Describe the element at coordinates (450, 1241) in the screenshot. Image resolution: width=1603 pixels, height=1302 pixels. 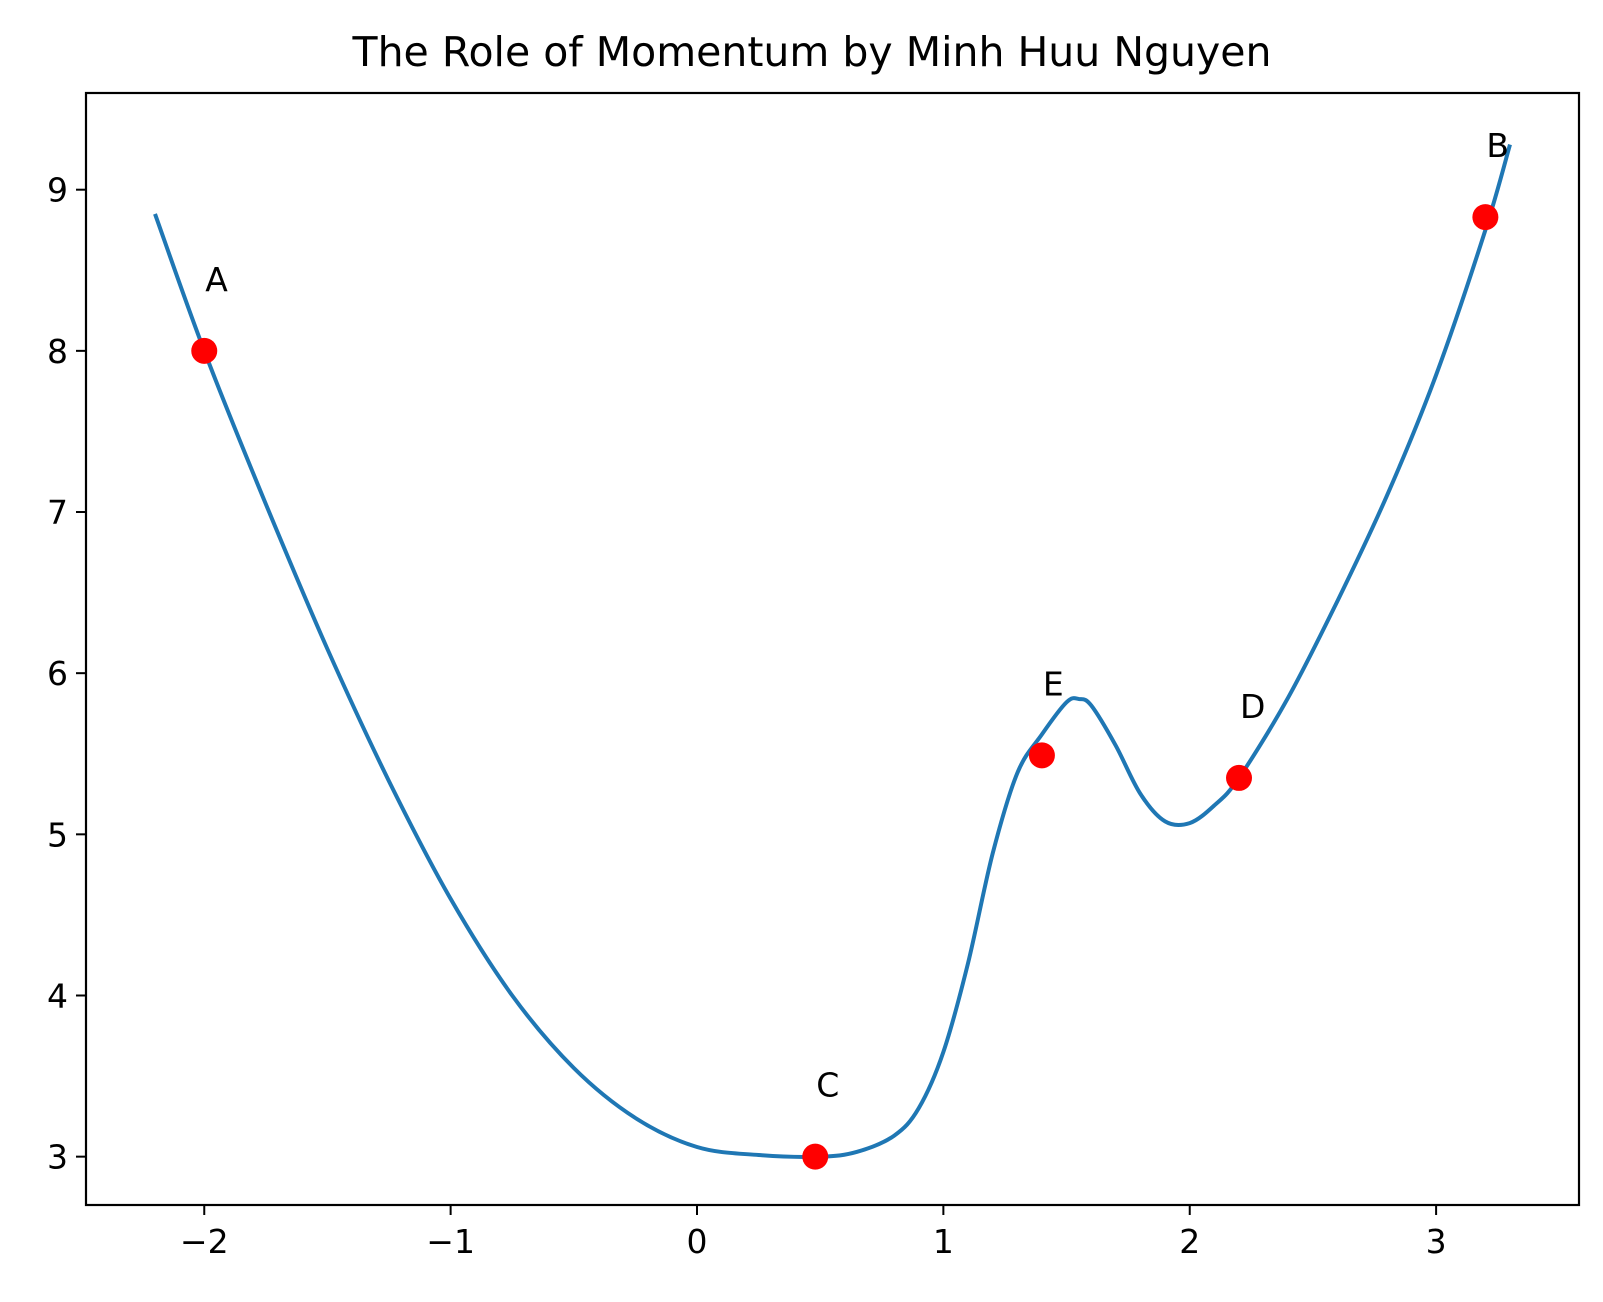
I see `x-tick-label: −1` at that location.